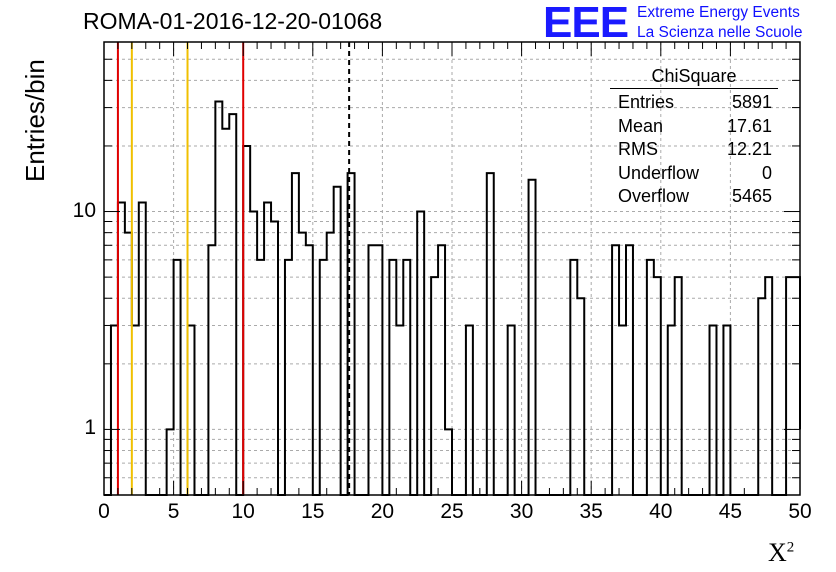 This screenshot has height=572, width=836. Describe the element at coordinates (243, 511) in the screenshot. I see `x-tick-label: 10` at that location.